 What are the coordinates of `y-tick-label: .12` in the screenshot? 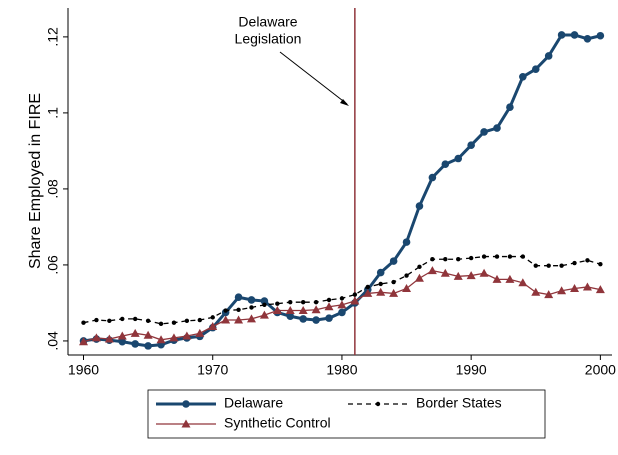 It's located at (53, 37).